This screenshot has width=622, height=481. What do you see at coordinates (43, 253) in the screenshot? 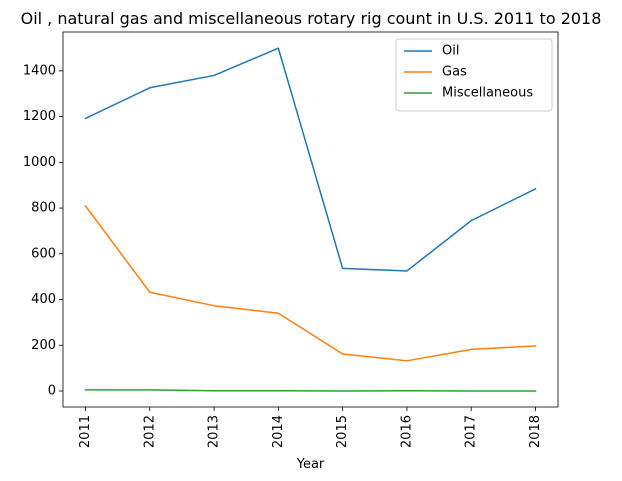
I see `y-tick-label: 600` at bounding box center [43, 253].